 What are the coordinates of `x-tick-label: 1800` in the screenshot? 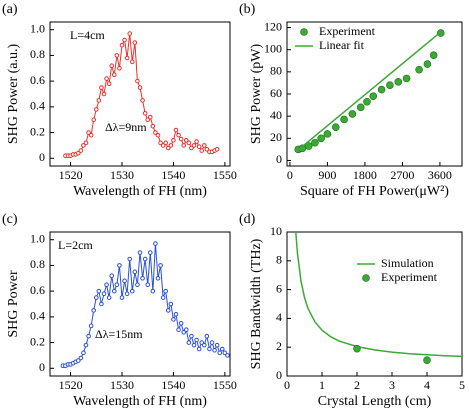 It's located at (365, 175).